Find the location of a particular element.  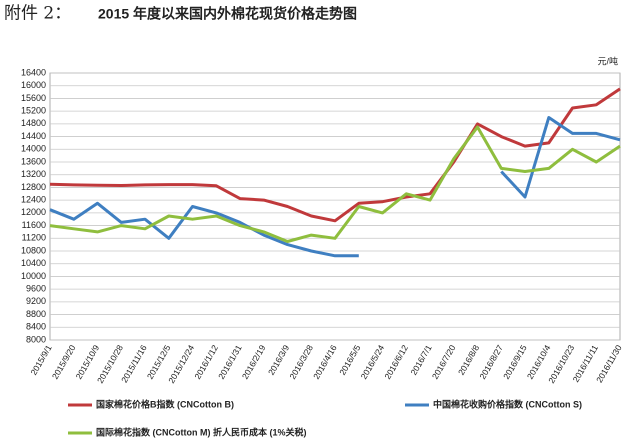

y-tick-label: 14000 is located at coordinates (33, 149).